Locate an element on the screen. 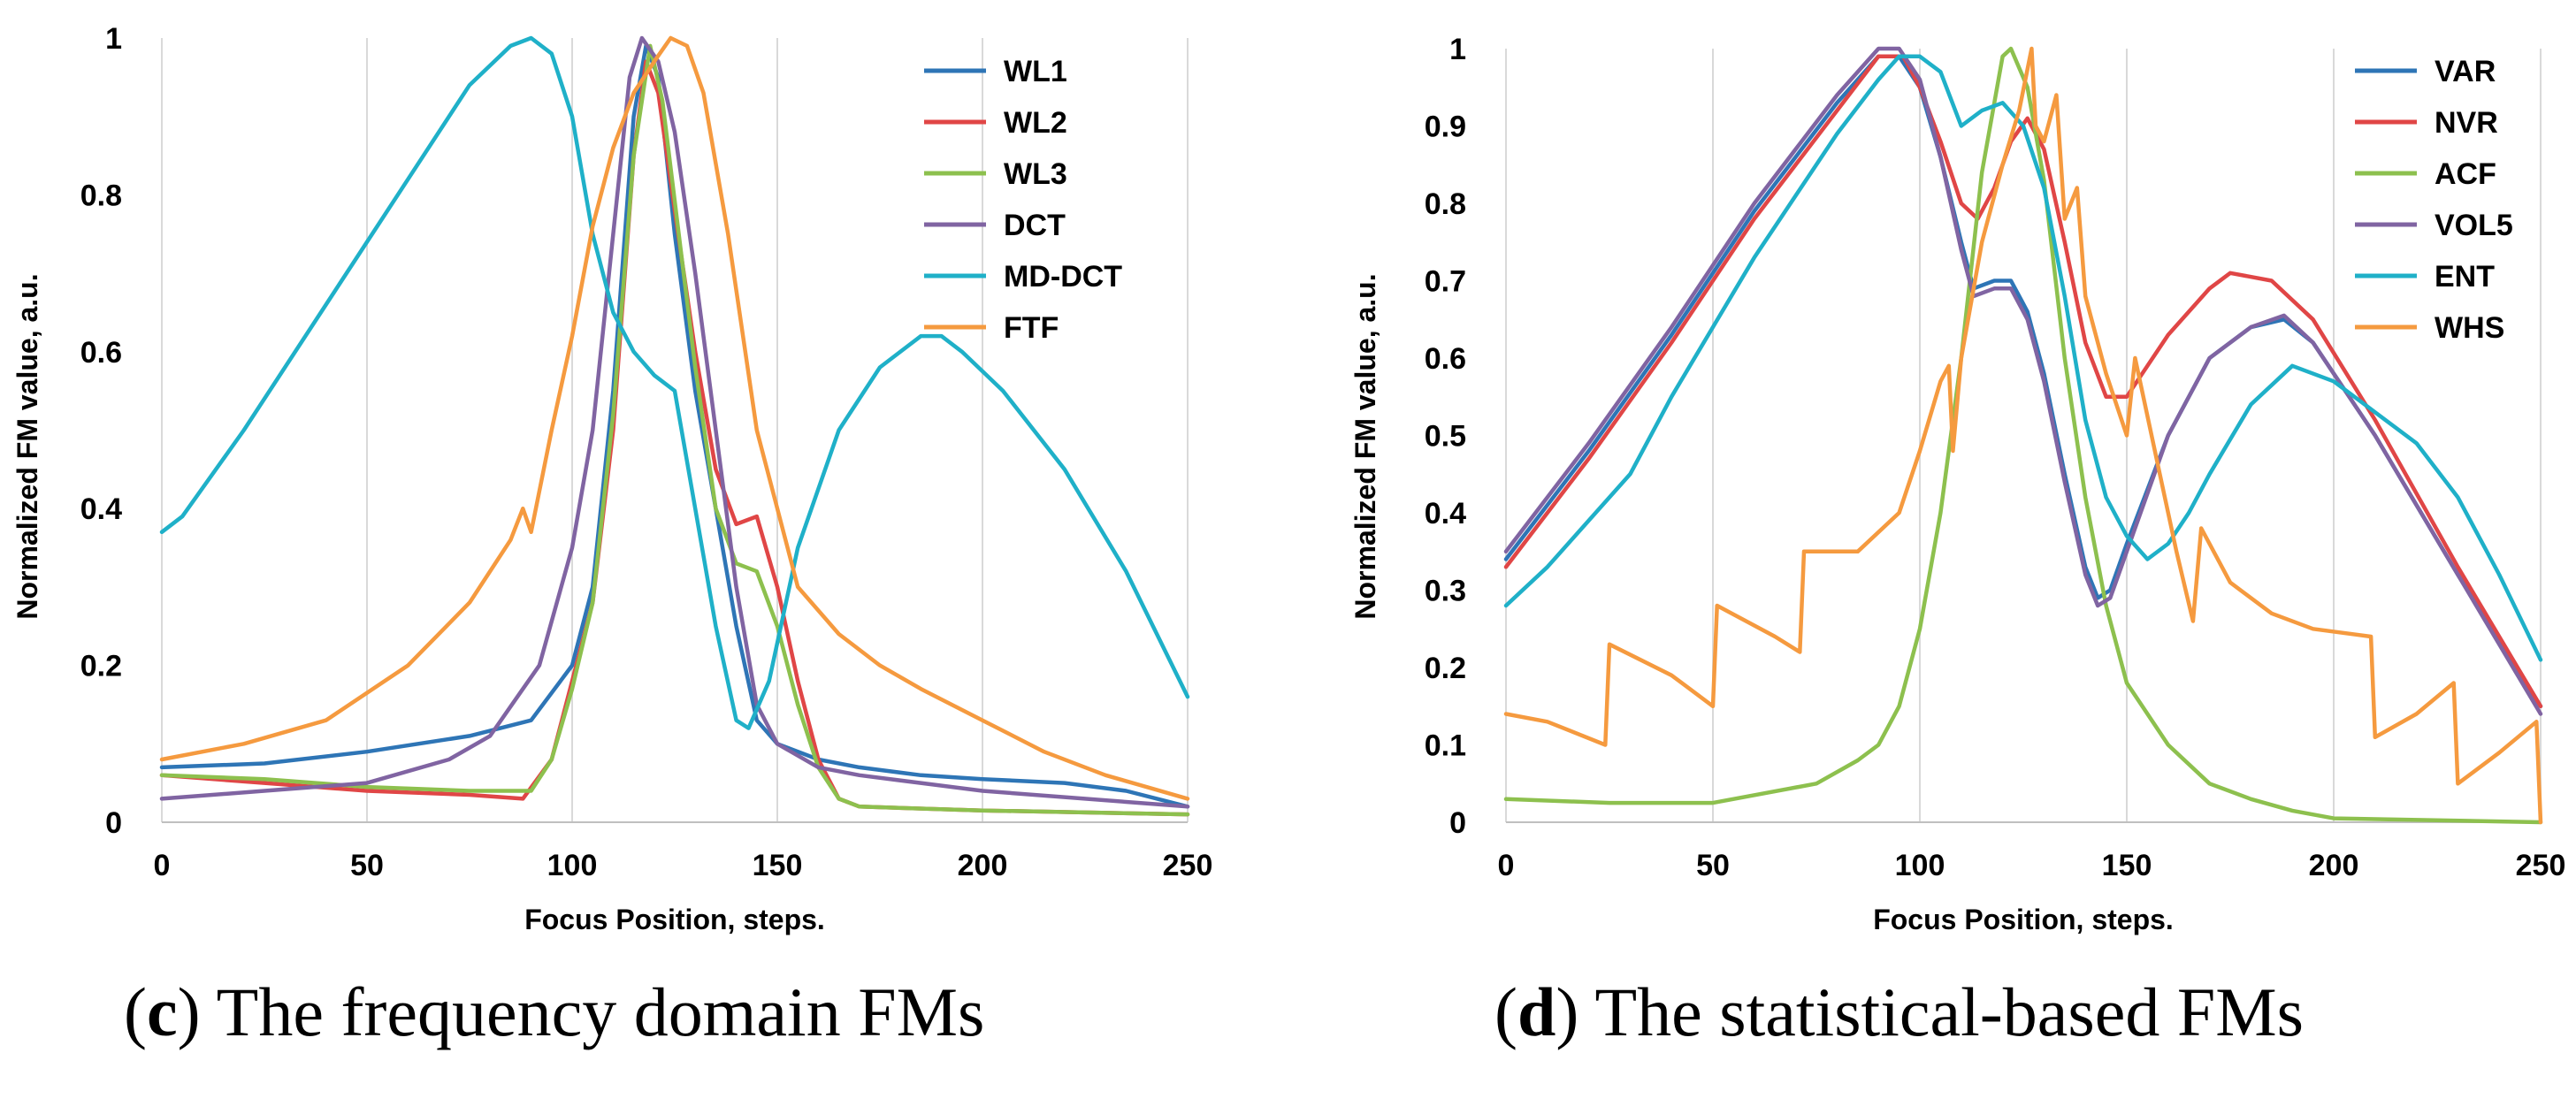  legend: WL1 WL2 WL3 DCT MD-DCT FTF is located at coordinates (1023, 200).